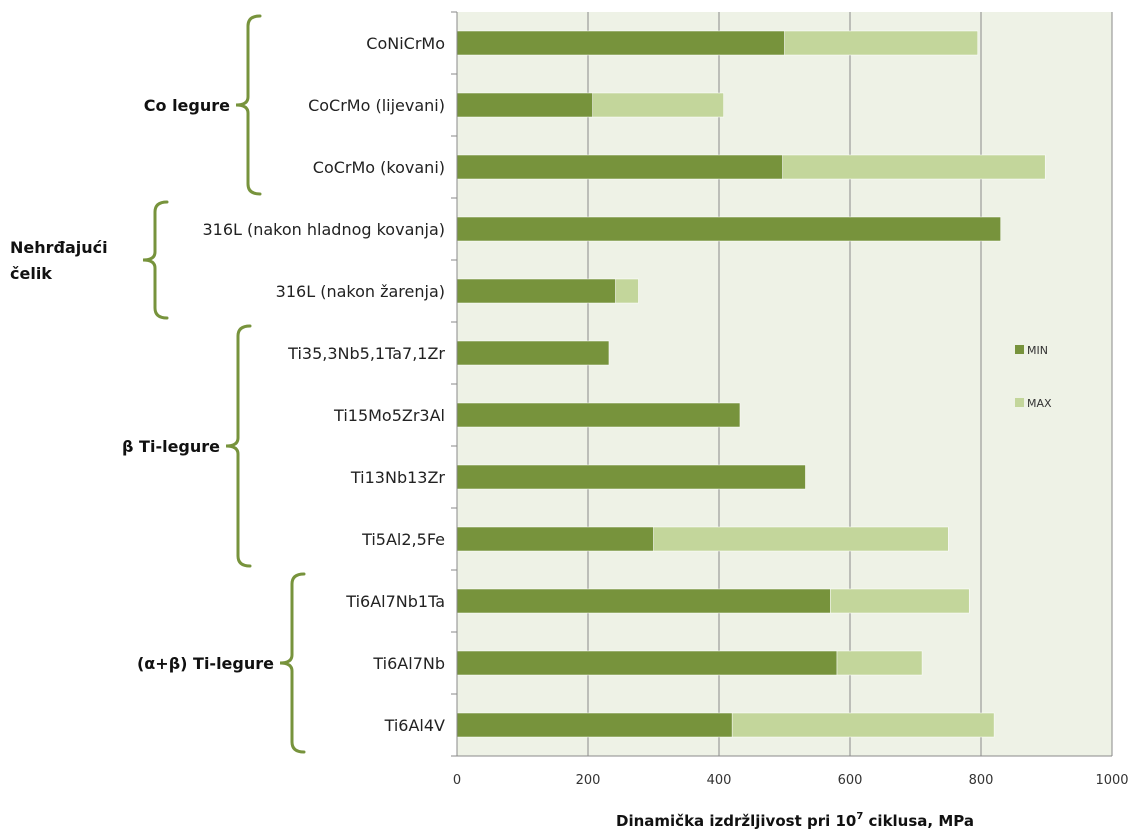  I want to click on category-label: 316L (nakon žarenja), so click(360, 291).